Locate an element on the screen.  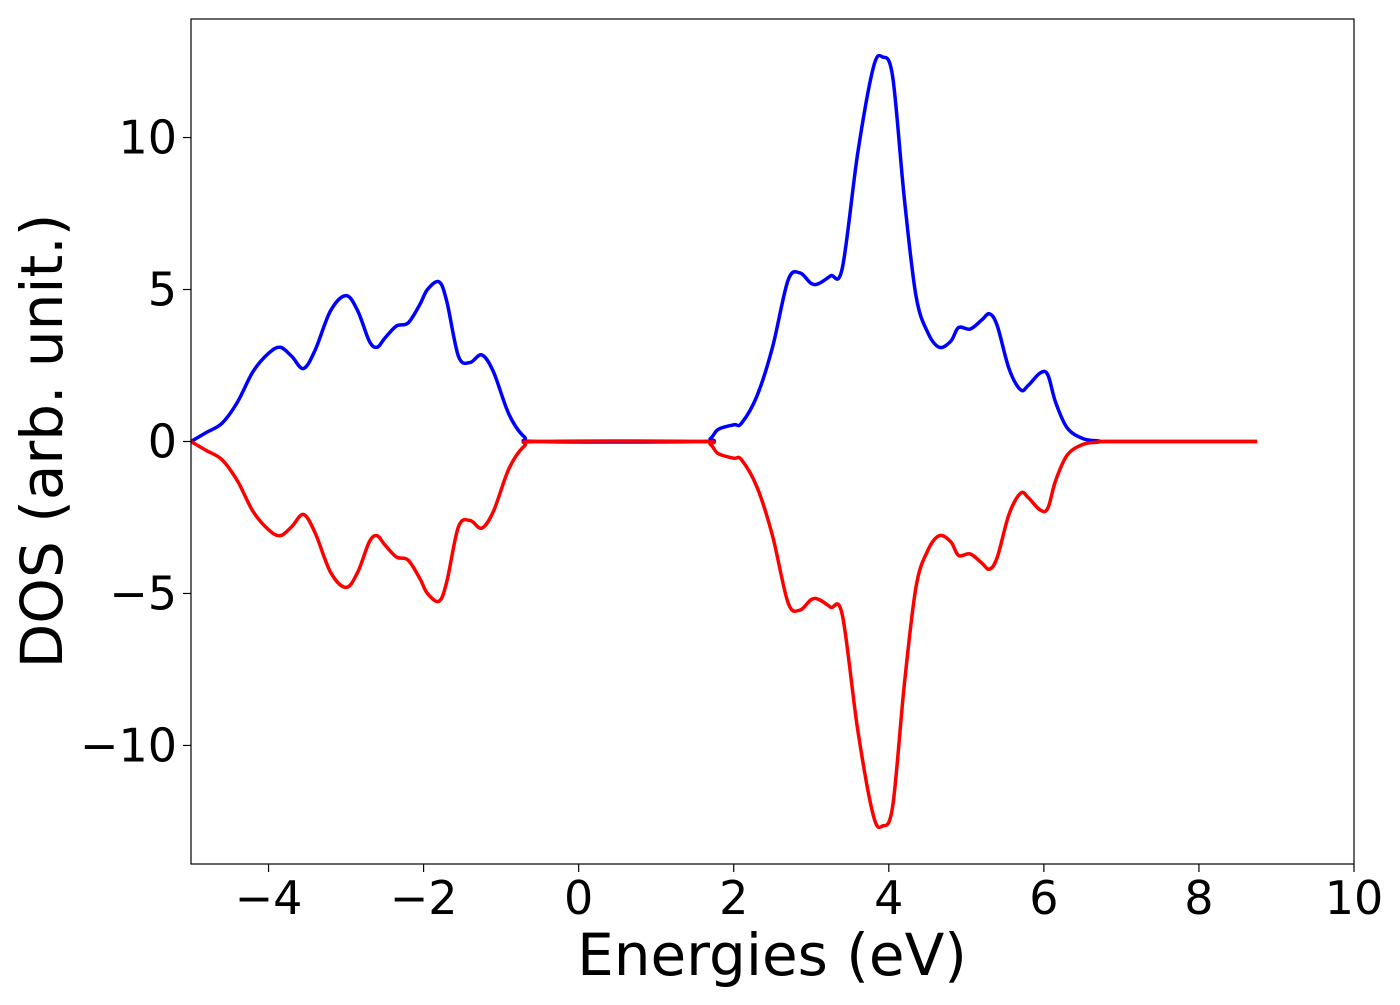
y-axis-ticks: −10 −5 0 5 10 is located at coordinates (135, 441).